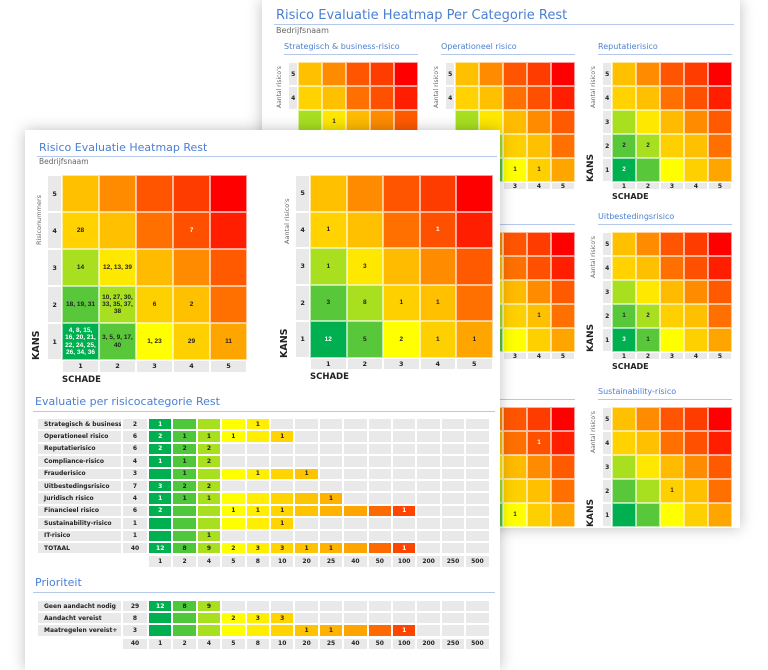 The height and width of the screenshot is (670, 768). What do you see at coordinates (264, 411) in the screenshot?
I see `section-divider` at bounding box center [264, 411].